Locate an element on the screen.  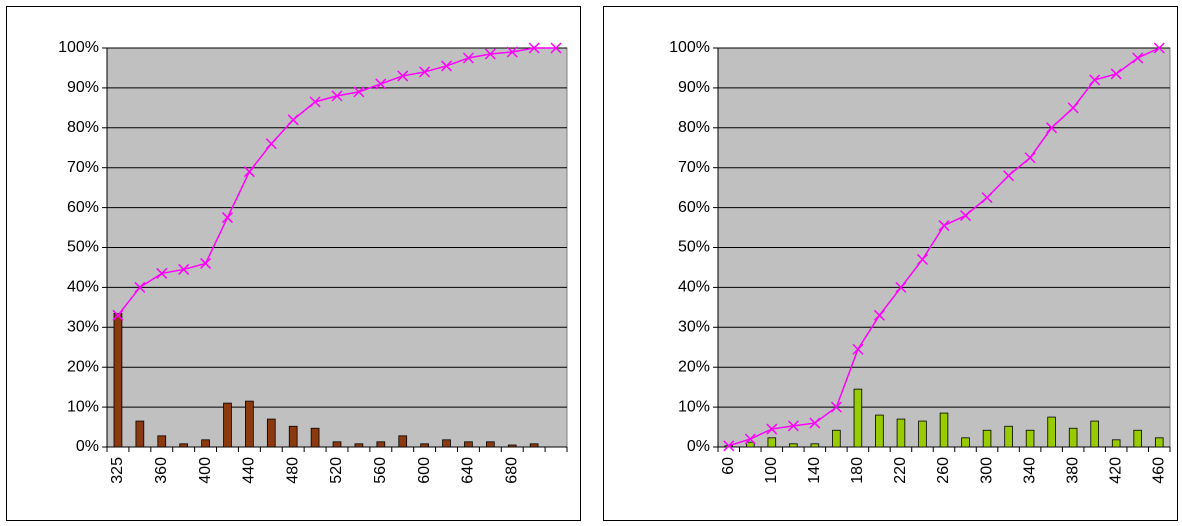
x-tick-label: 400 is located at coordinates (205, 470).